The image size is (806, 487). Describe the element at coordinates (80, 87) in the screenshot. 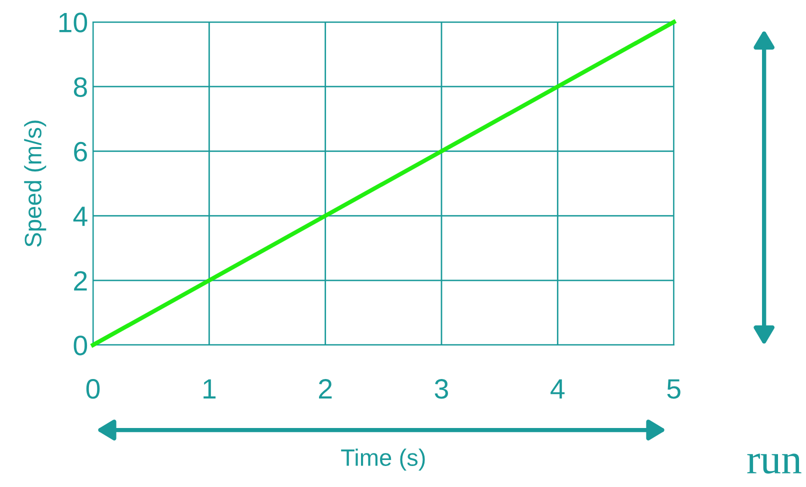

I see `y-tick-label: 8` at that location.